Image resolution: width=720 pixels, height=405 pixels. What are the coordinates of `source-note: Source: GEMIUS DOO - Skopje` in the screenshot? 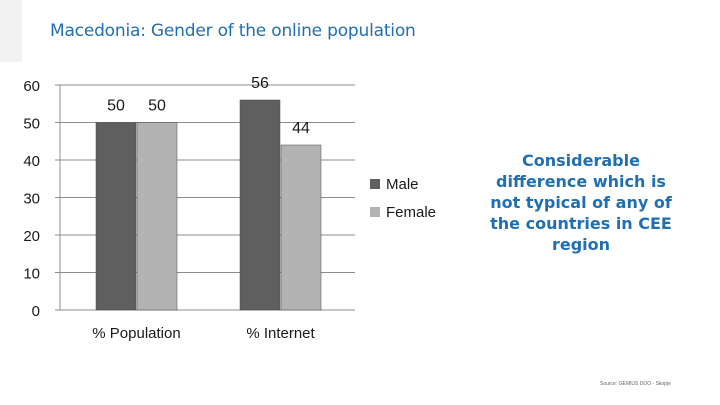 It's located at (635, 384).